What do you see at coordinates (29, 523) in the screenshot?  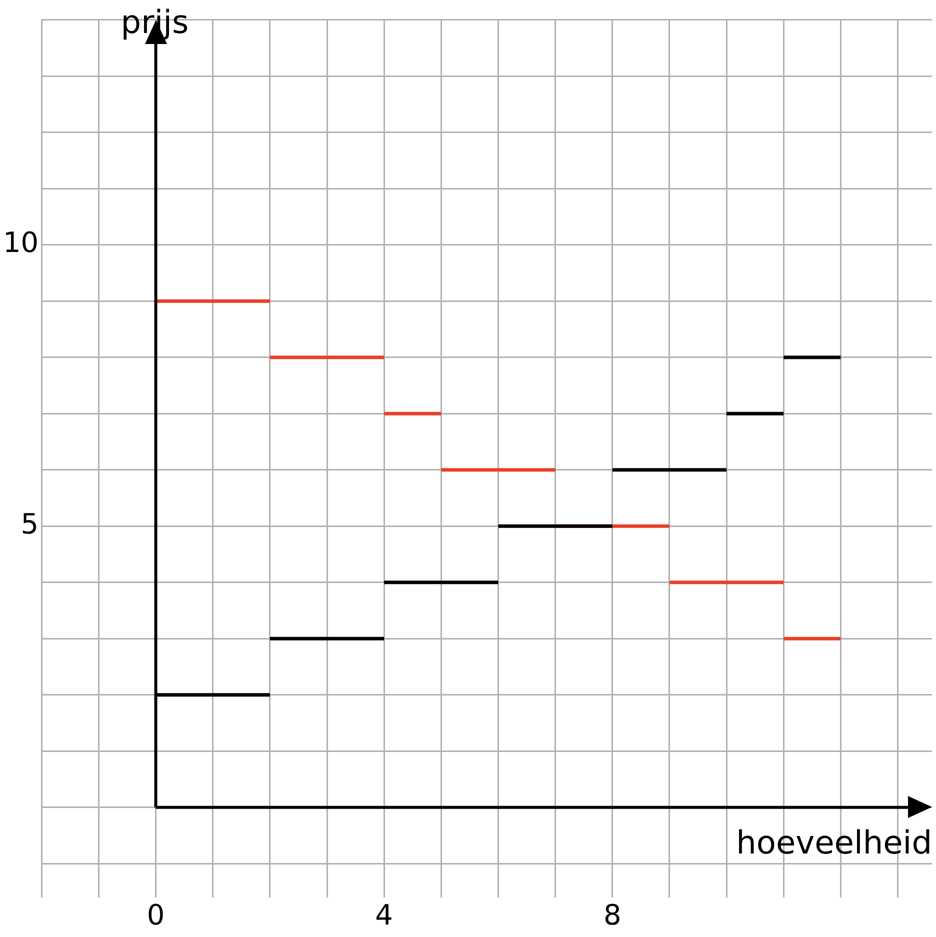 I see `y-tick-label: 5` at bounding box center [29, 523].